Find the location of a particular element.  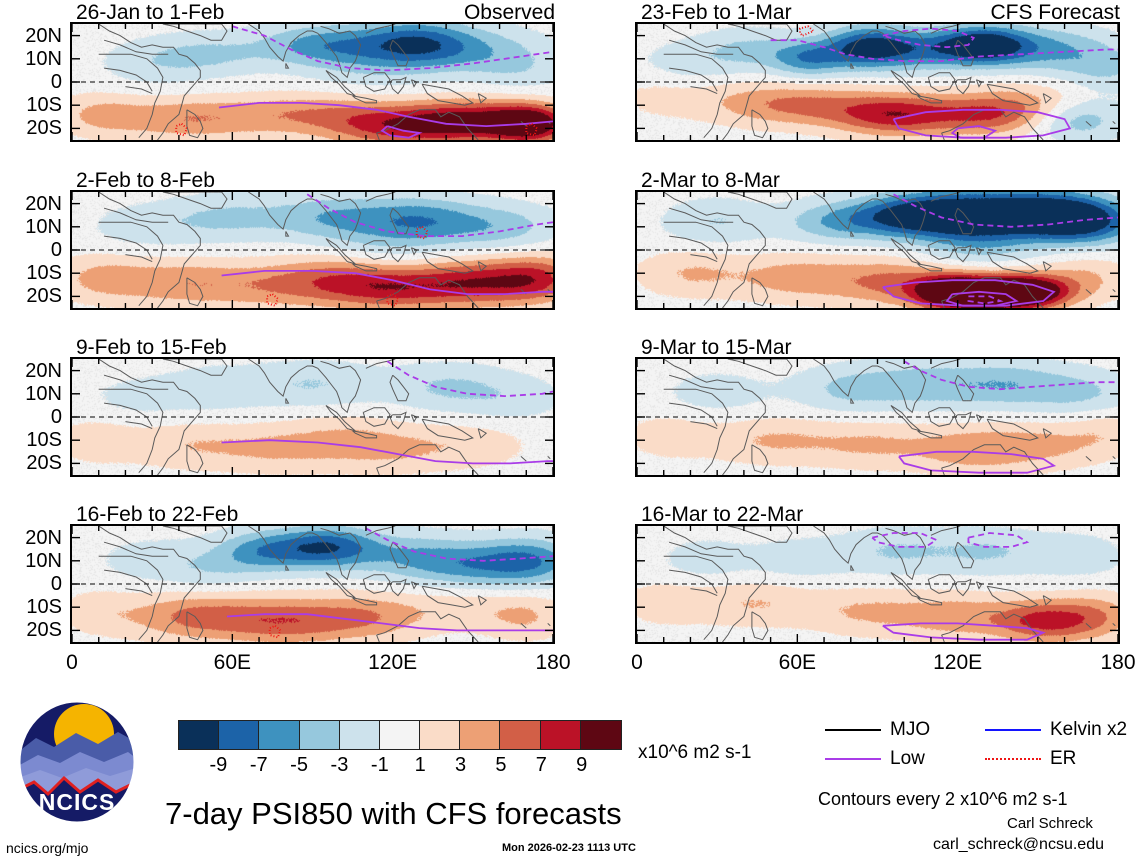

panel-title-3: 16-Feb to 22-Feb is located at coordinates (157, 514).